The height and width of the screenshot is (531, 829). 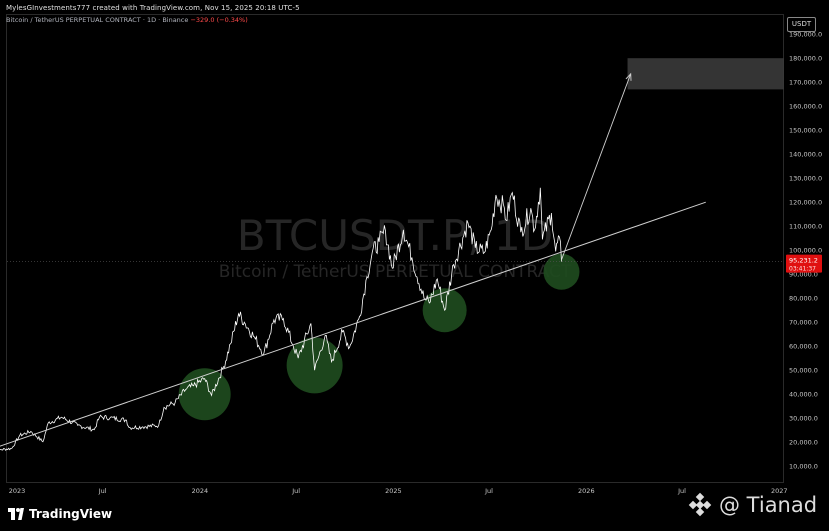 What do you see at coordinates (71, 514) in the screenshot?
I see `tradingview-logo-text: TradingView` at bounding box center [71, 514].